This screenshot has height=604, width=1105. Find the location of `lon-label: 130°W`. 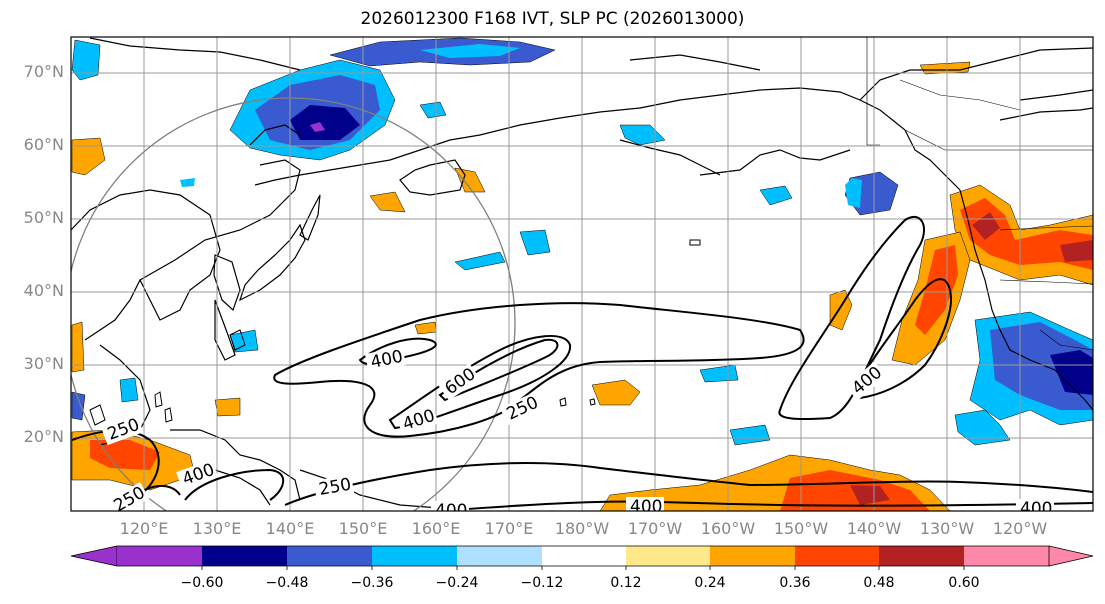

lon-label: 130°W is located at coordinates (947, 528).